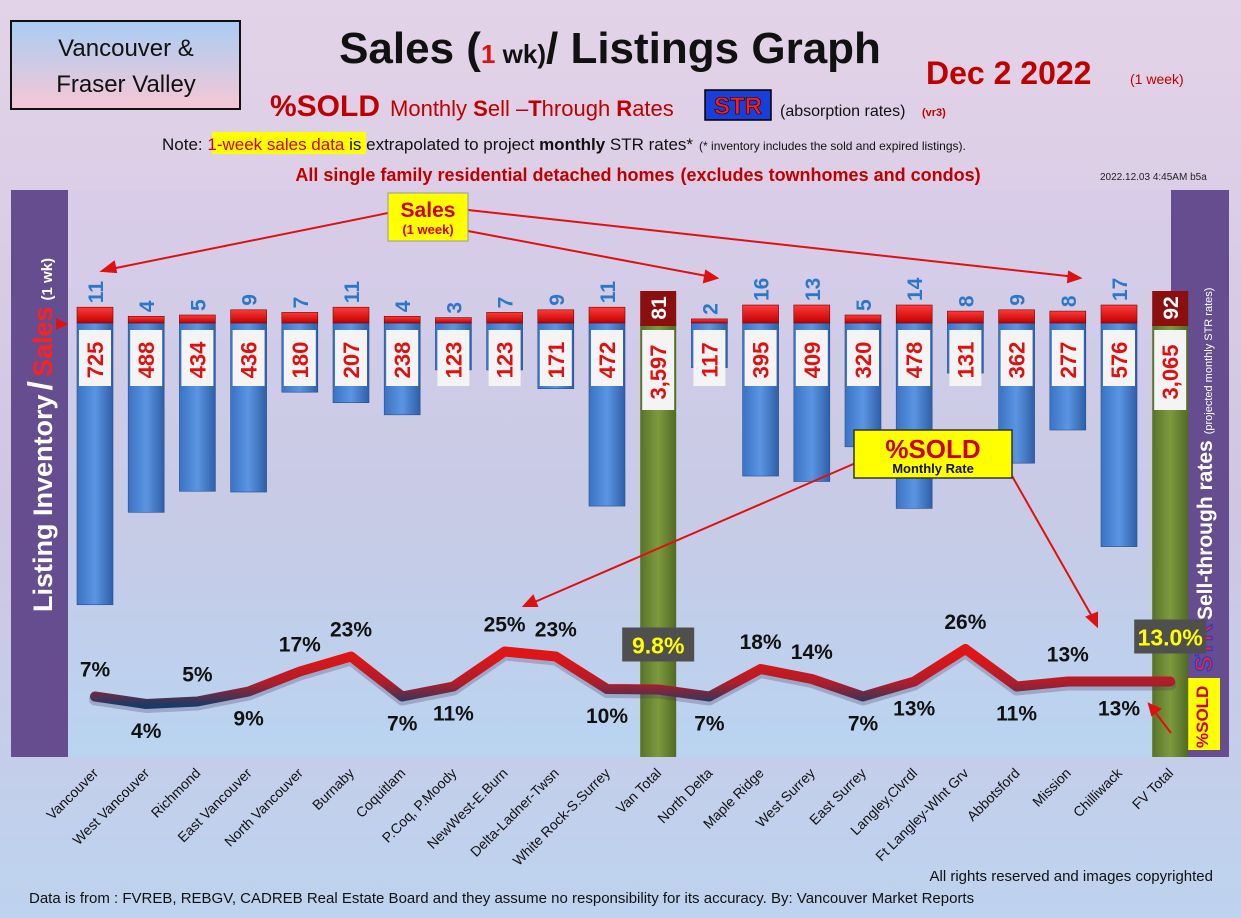  I want to click on sales-label-0: 11, so click(96, 292).